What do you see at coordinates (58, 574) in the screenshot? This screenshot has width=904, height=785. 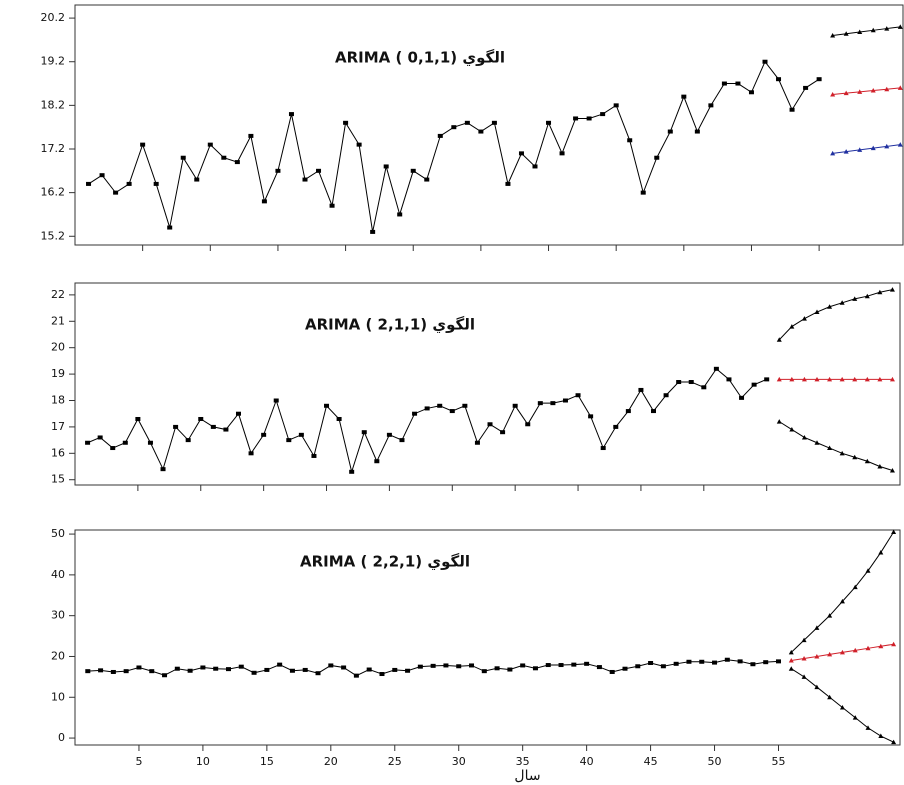 I see `y-tick-label: 40` at bounding box center [58, 574].